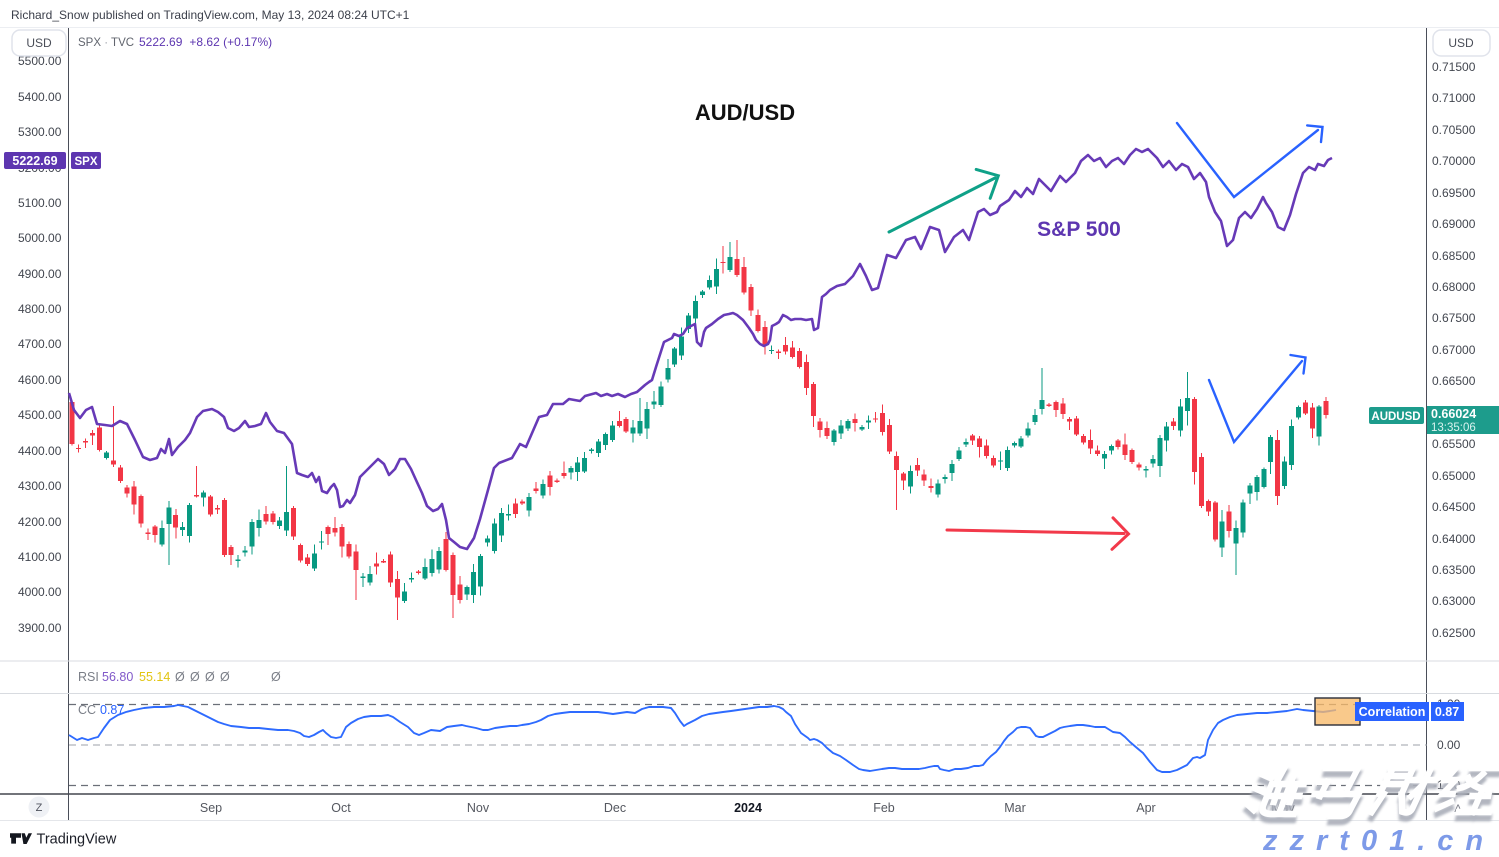 The height and width of the screenshot is (857, 1499). What do you see at coordinates (154, 677) in the screenshot?
I see `svg-text: 55.14` at bounding box center [154, 677].